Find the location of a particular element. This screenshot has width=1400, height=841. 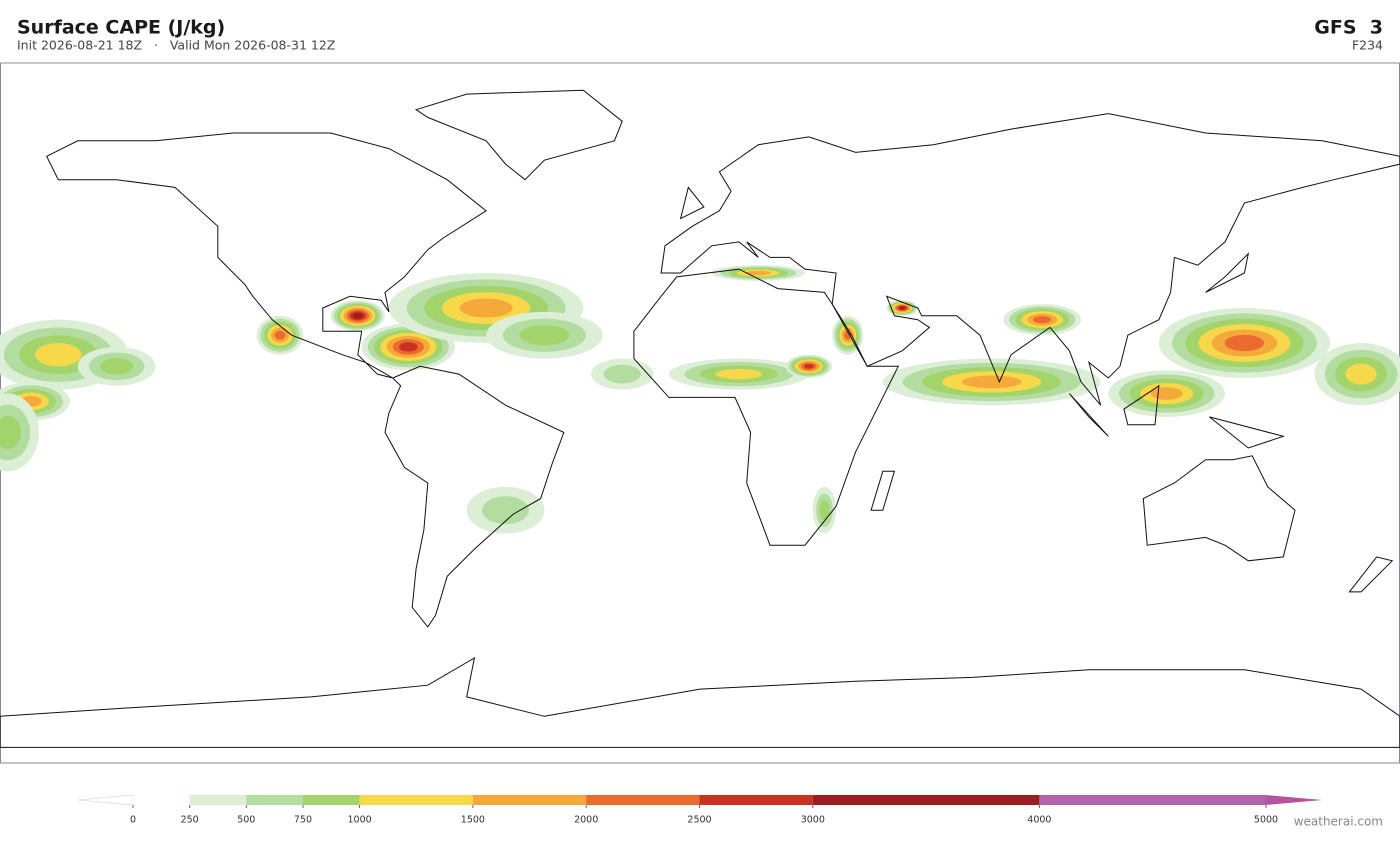

colorbar-tick-label: 0 is located at coordinates (133, 820).